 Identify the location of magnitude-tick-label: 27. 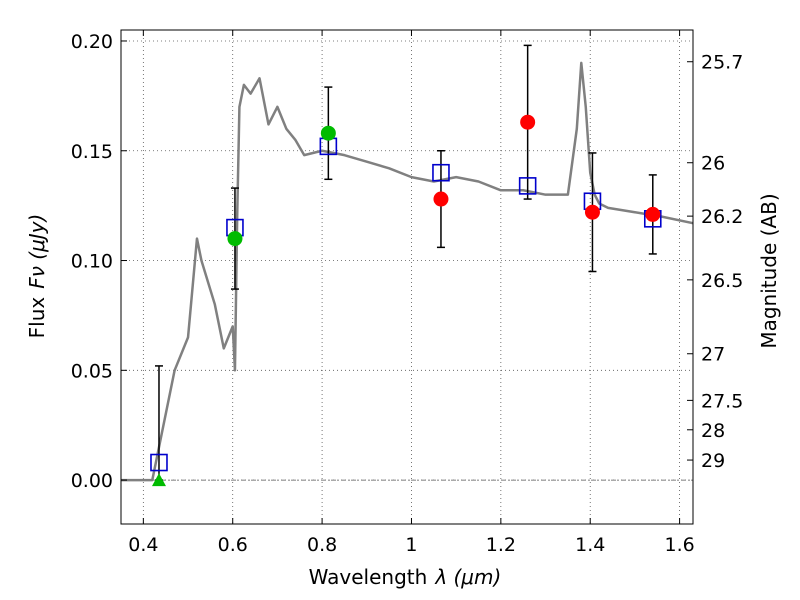
(713, 355).